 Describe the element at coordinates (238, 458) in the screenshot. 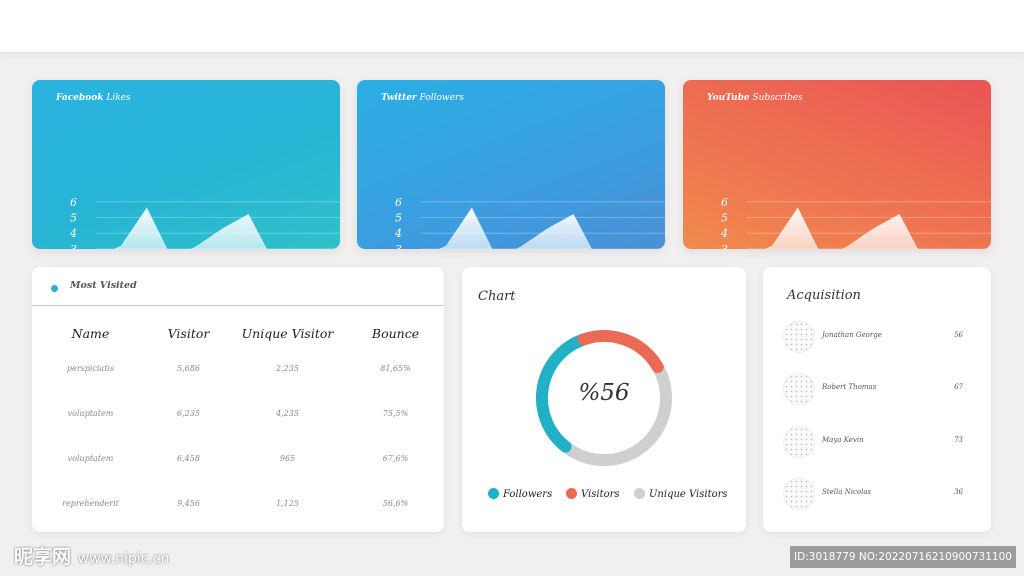

I see `table-row: voluptatem 6,458 965 67,6%` at that location.